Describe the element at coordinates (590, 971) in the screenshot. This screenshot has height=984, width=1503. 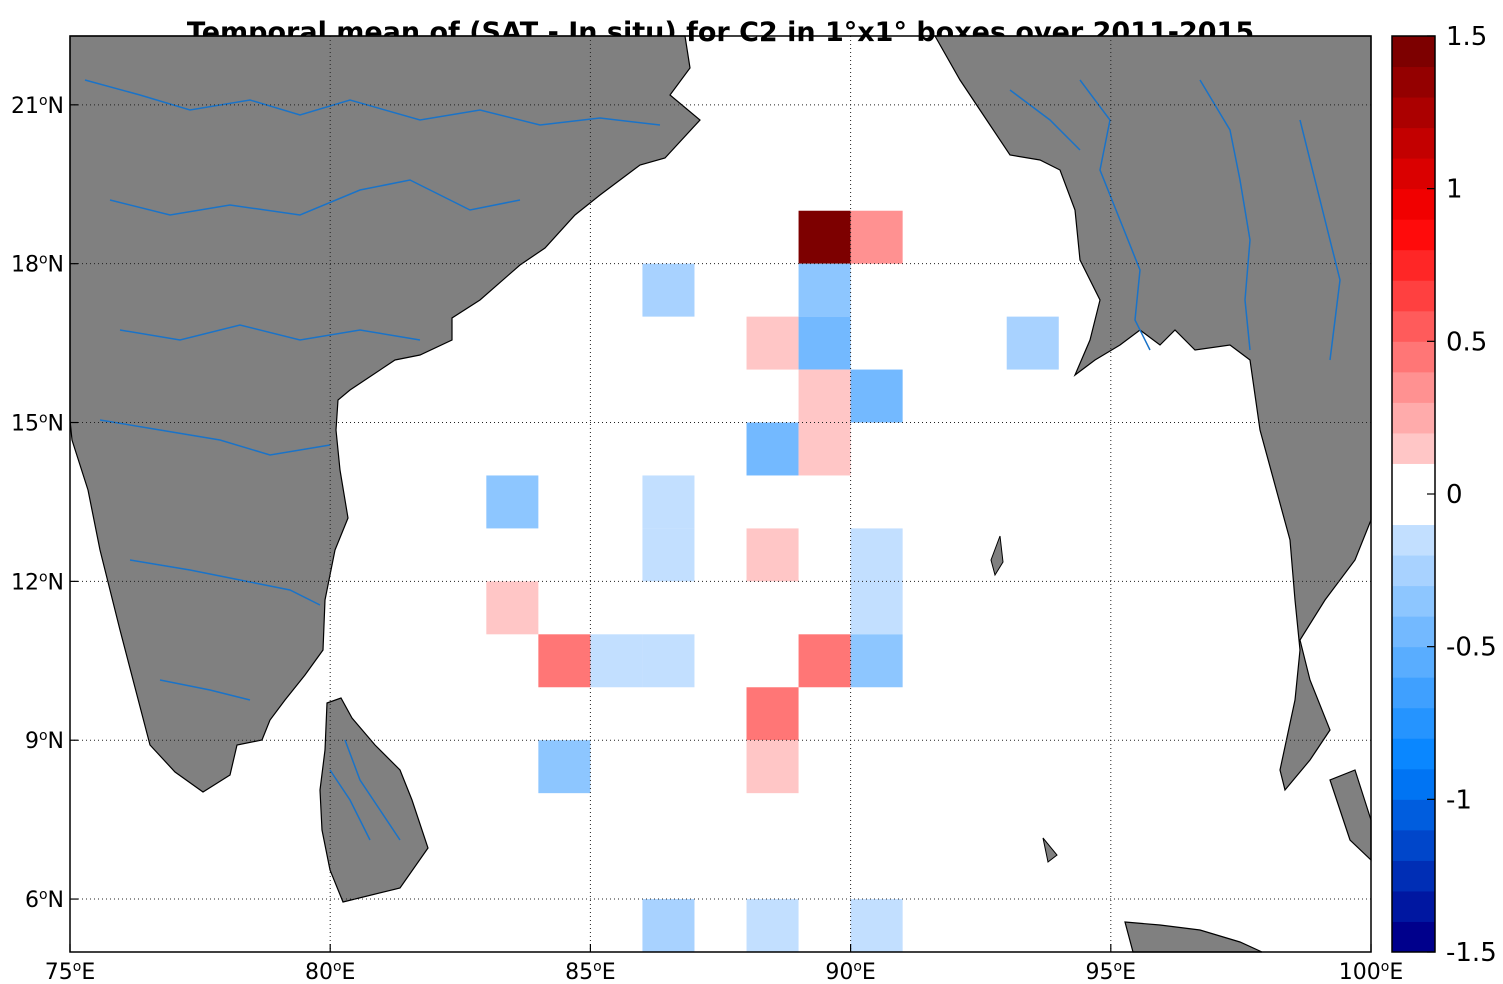
I see `x-tick-label: 85oE` at that location.